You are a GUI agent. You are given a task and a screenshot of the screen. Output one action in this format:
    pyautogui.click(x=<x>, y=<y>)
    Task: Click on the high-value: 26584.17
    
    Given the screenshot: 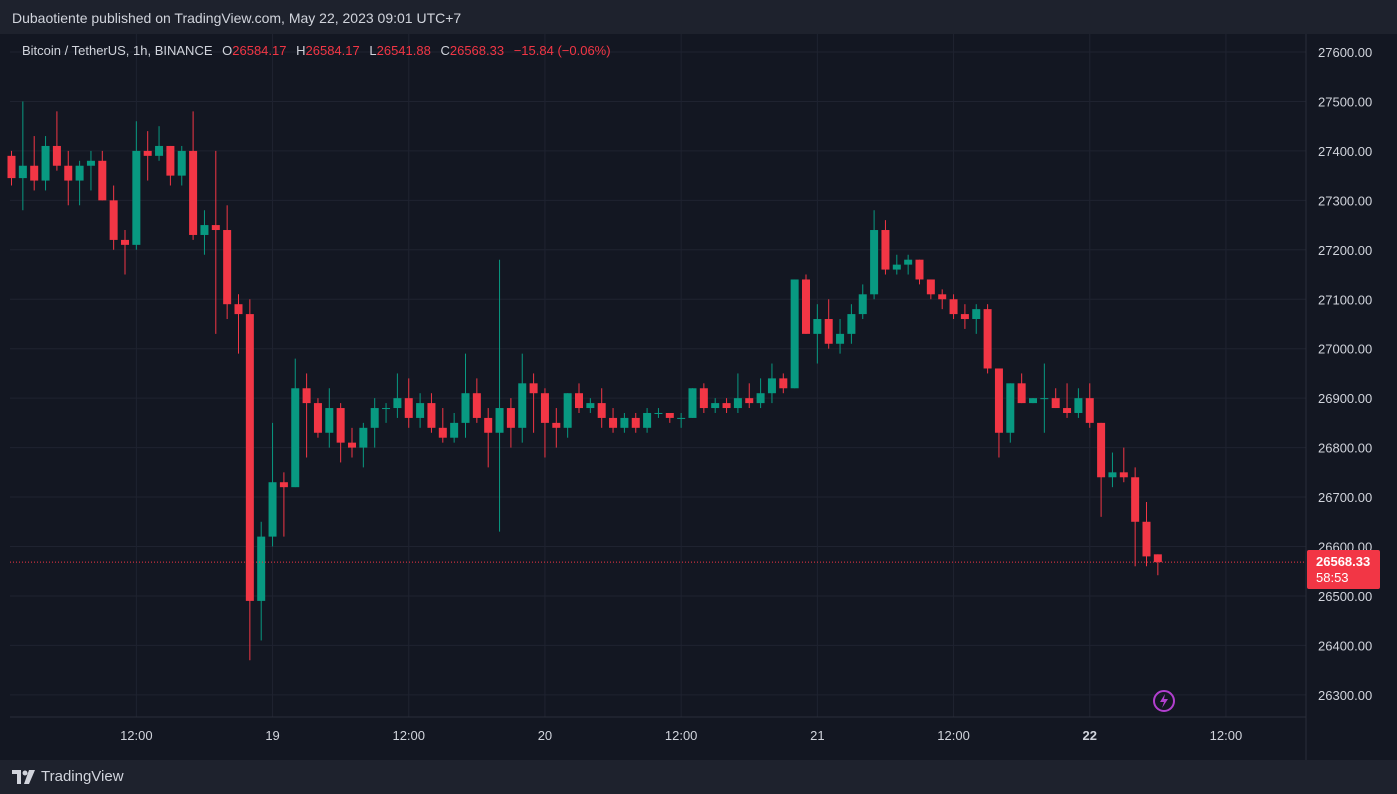 What is the action you would take?
    pyautogui.click(x=332, y=50)
    